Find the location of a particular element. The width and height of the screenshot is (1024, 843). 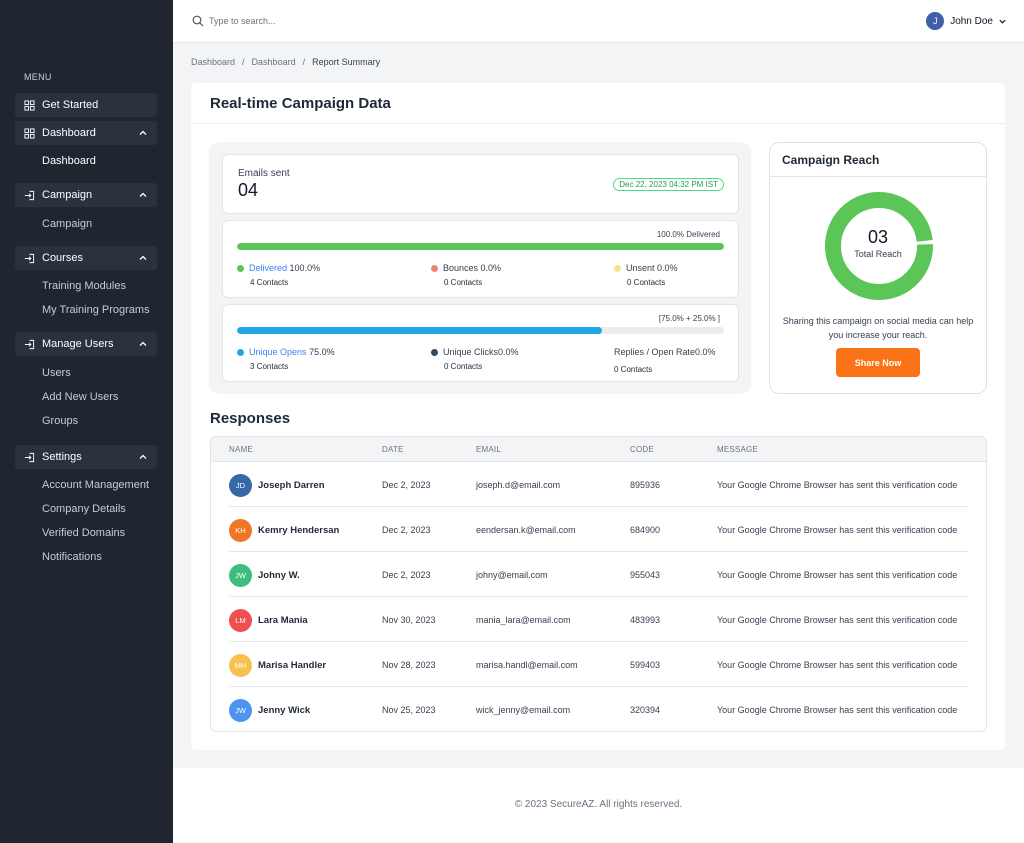

divider is located at coordinates (598, 123).